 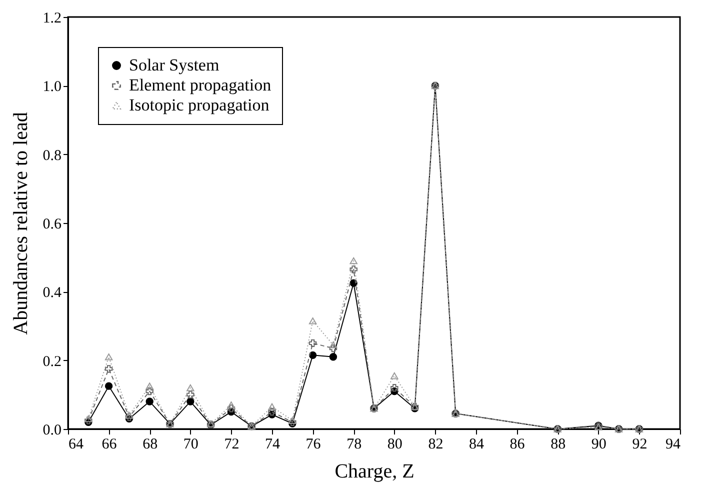 What do you see at coordinates (476, 444) in the screenshot?
I see `x-tick-label: 84` at bounding box center [476, 444].